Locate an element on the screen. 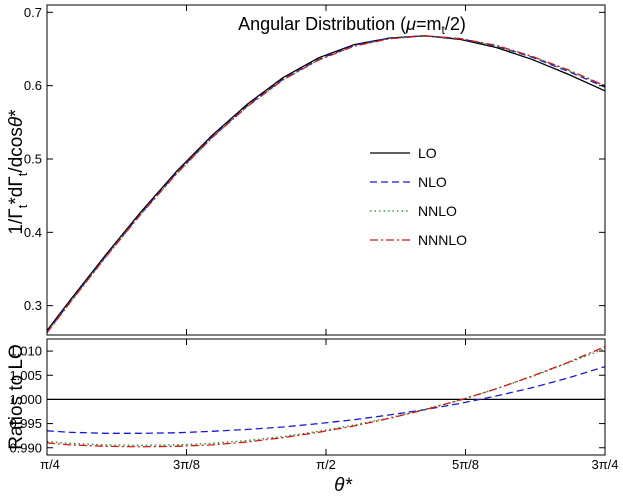  main-y-tick-label: 0.3 is located at coordinates (33, 305).